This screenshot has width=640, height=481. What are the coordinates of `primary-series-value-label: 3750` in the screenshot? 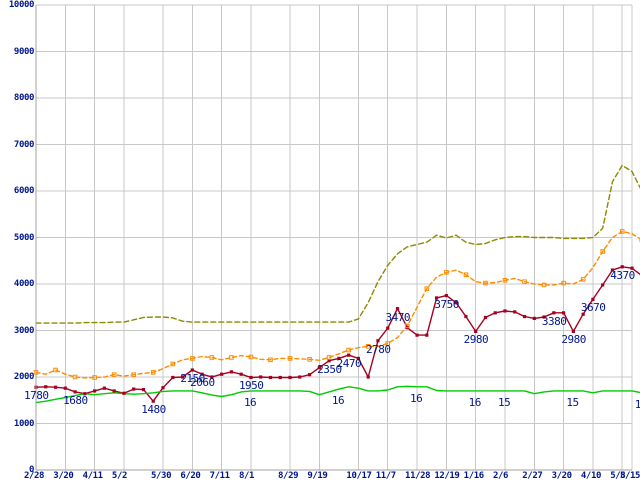 It's located at (446, 304).